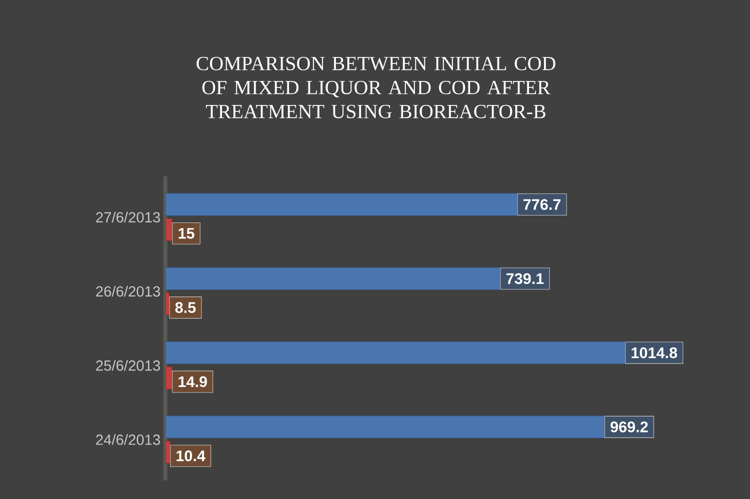 The height and width of the screenshot is (499, 750). What do you see at coordinates (185, 307) in the screenshot?
I see `data-label: 8.5` at bounding box center [185, 307].